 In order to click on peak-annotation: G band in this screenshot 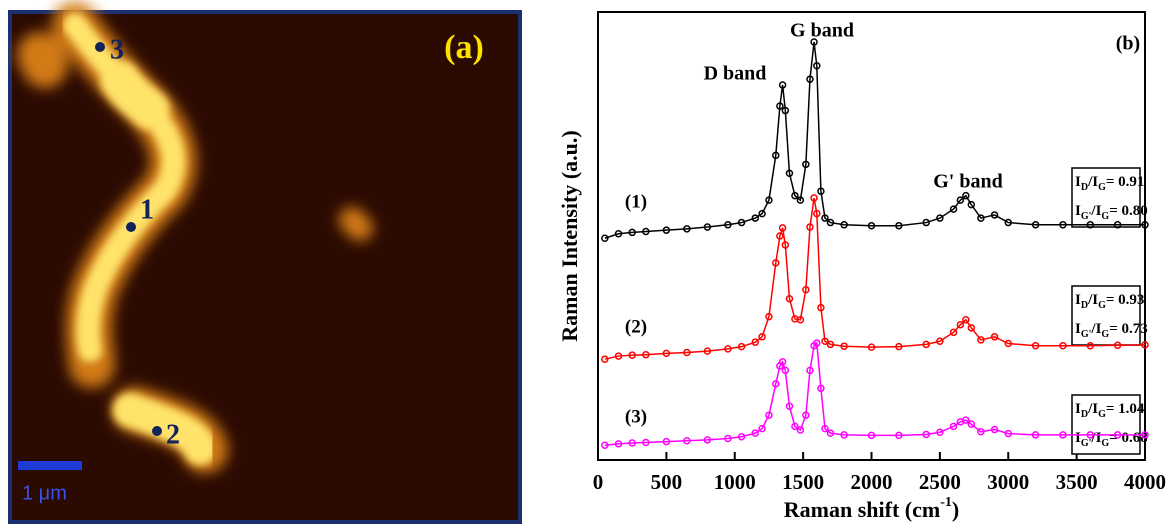, I will do `click(822, 31)`.